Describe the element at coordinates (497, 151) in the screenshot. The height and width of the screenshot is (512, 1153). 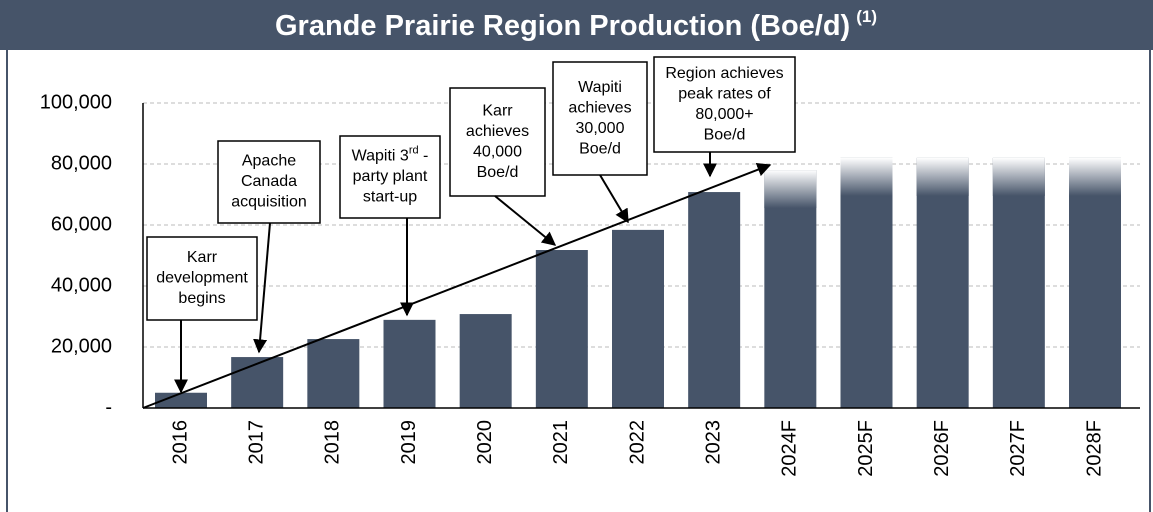
I see `annotation-text: 40,000` at that location.